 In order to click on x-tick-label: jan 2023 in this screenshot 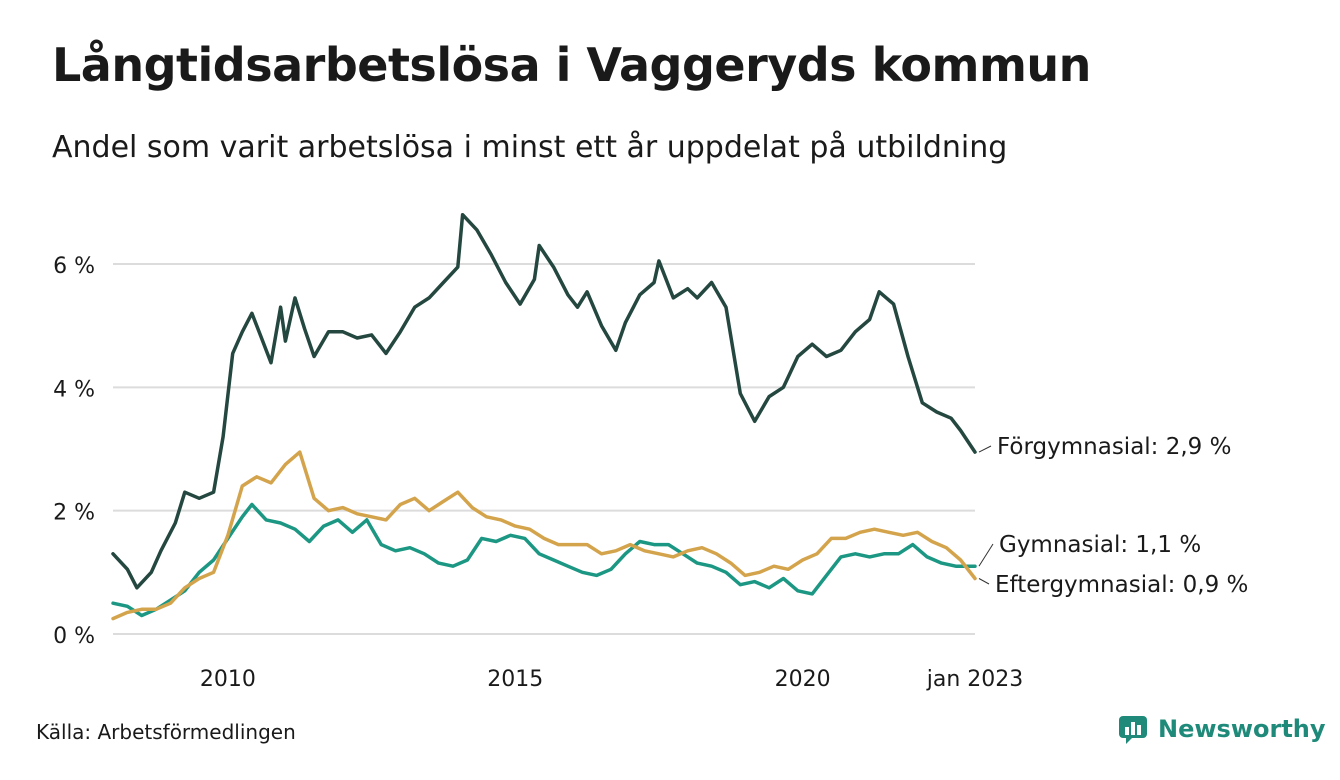, I will do `click(975, 679)`.